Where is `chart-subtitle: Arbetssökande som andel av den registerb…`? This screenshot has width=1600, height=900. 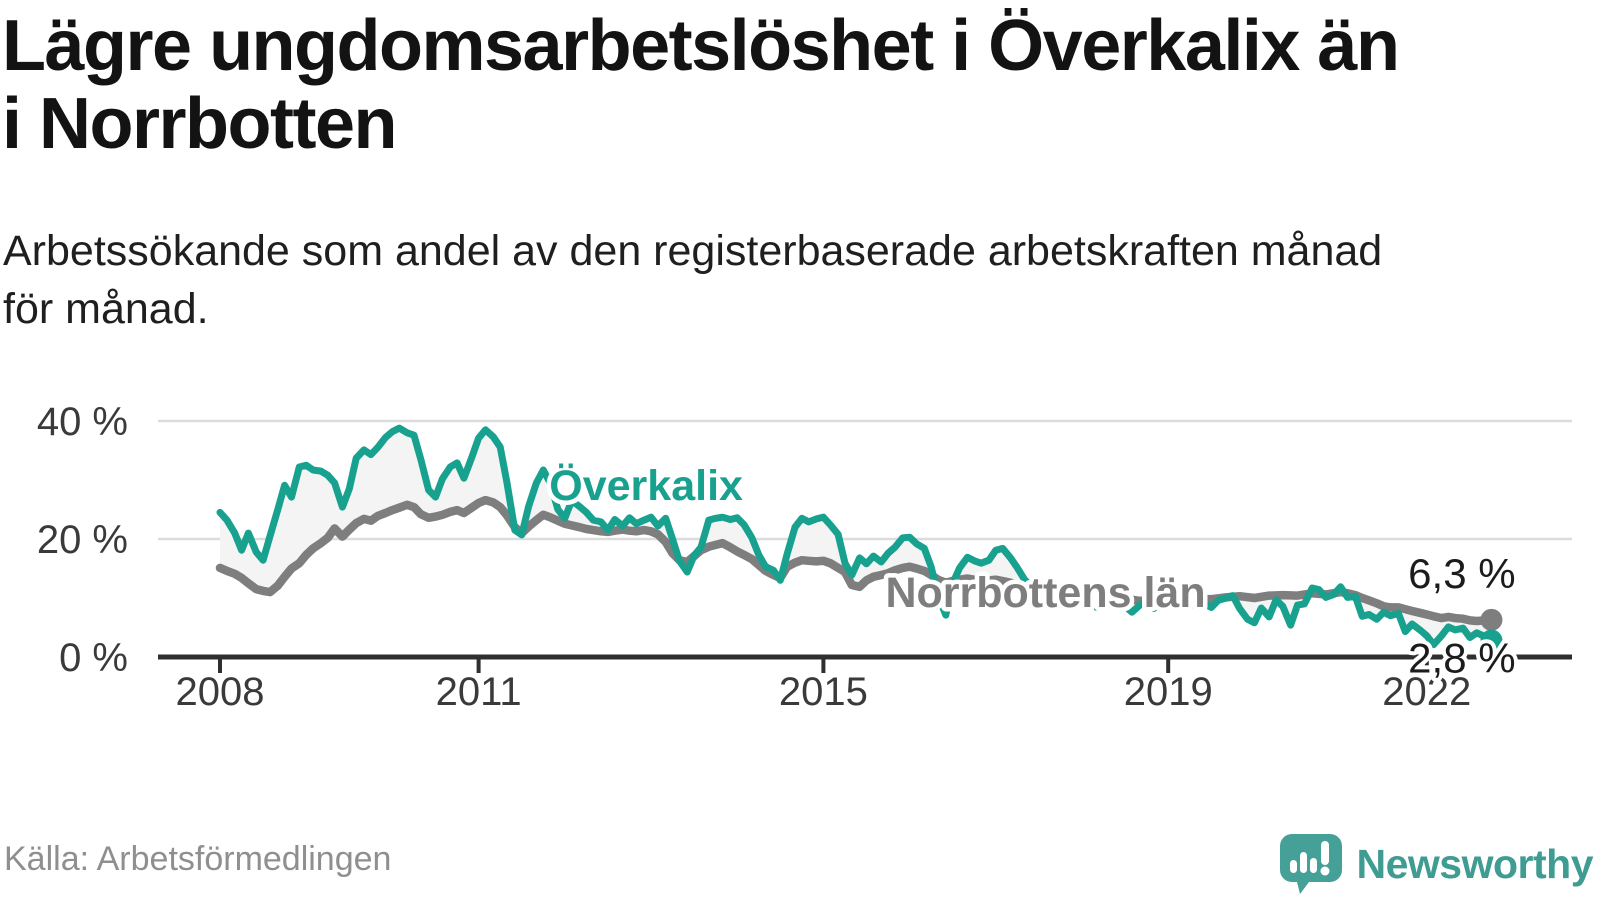 chart-subtitle: Arbetssökande som andel av den registerb… is located at coordinates (793, 280).